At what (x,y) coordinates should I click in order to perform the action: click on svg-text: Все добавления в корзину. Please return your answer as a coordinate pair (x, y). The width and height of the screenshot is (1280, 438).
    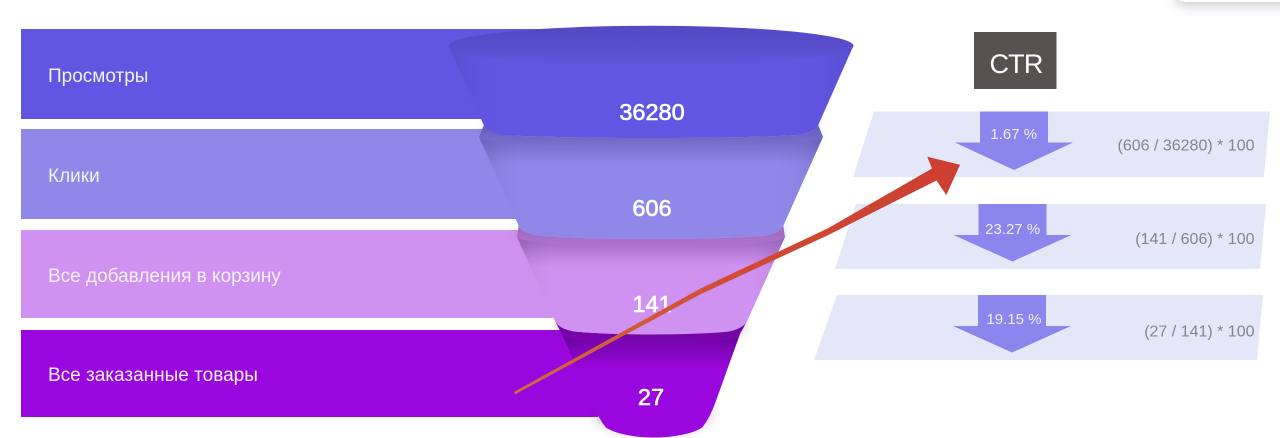
    Looking at the image, I should click on (164, 276).